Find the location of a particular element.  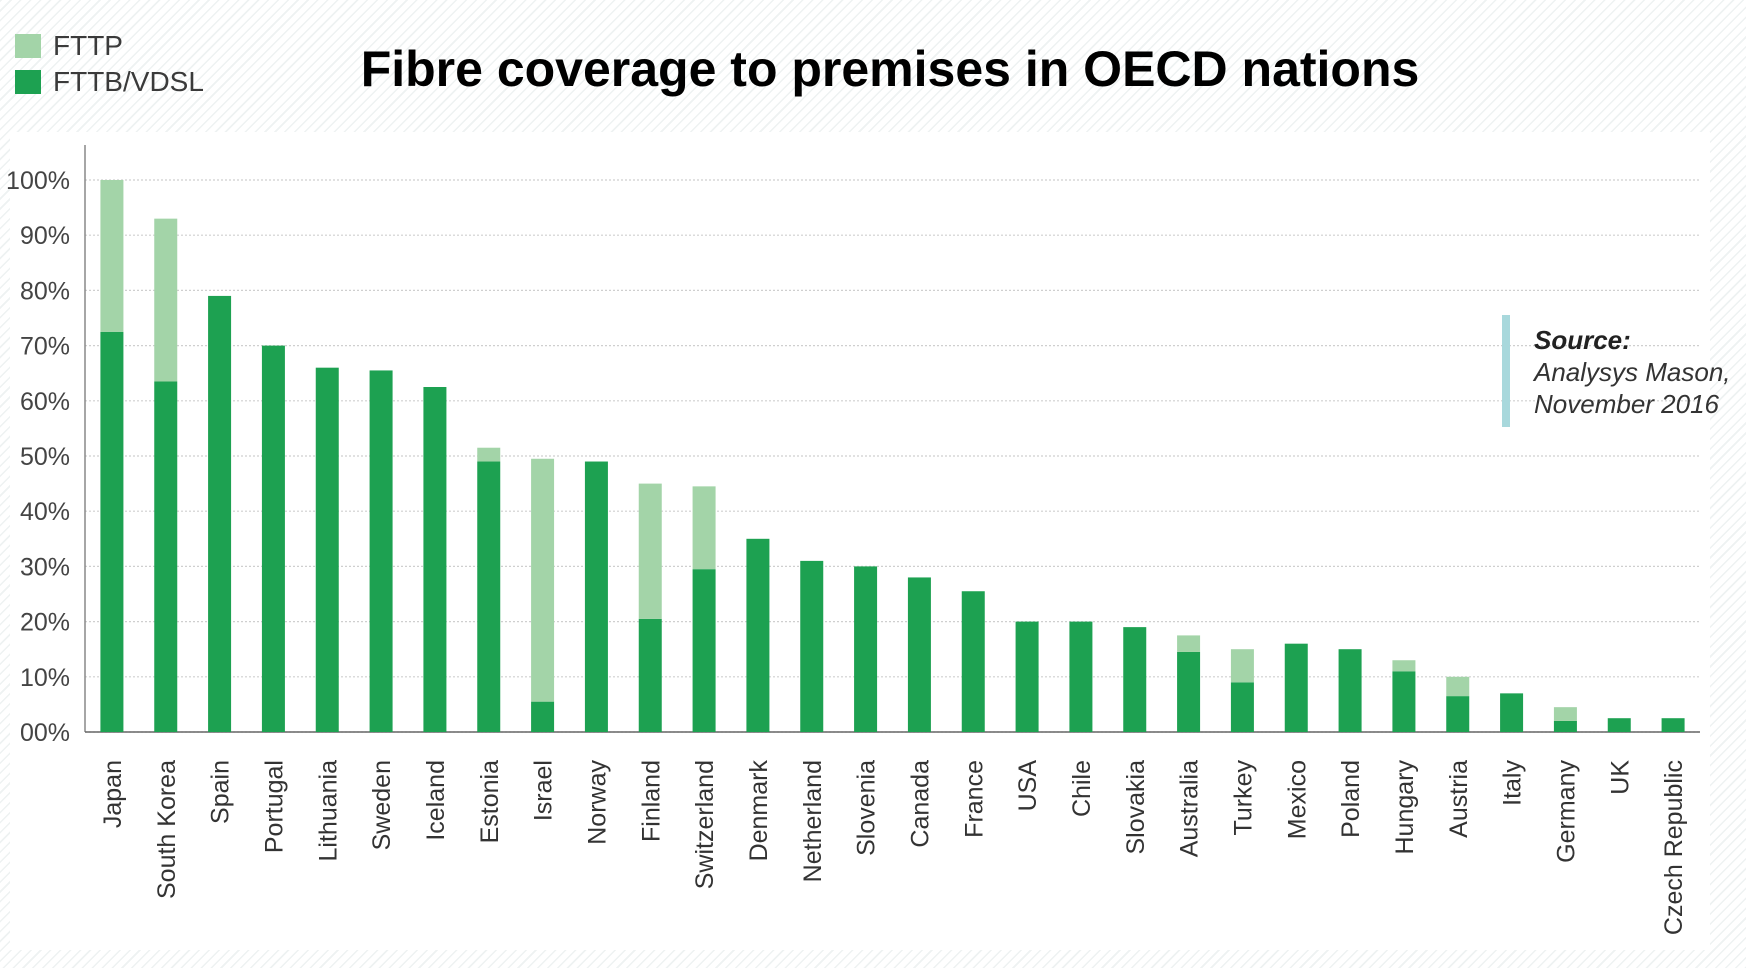

x-tick-label: USA is located at coordinates (1028, 786).